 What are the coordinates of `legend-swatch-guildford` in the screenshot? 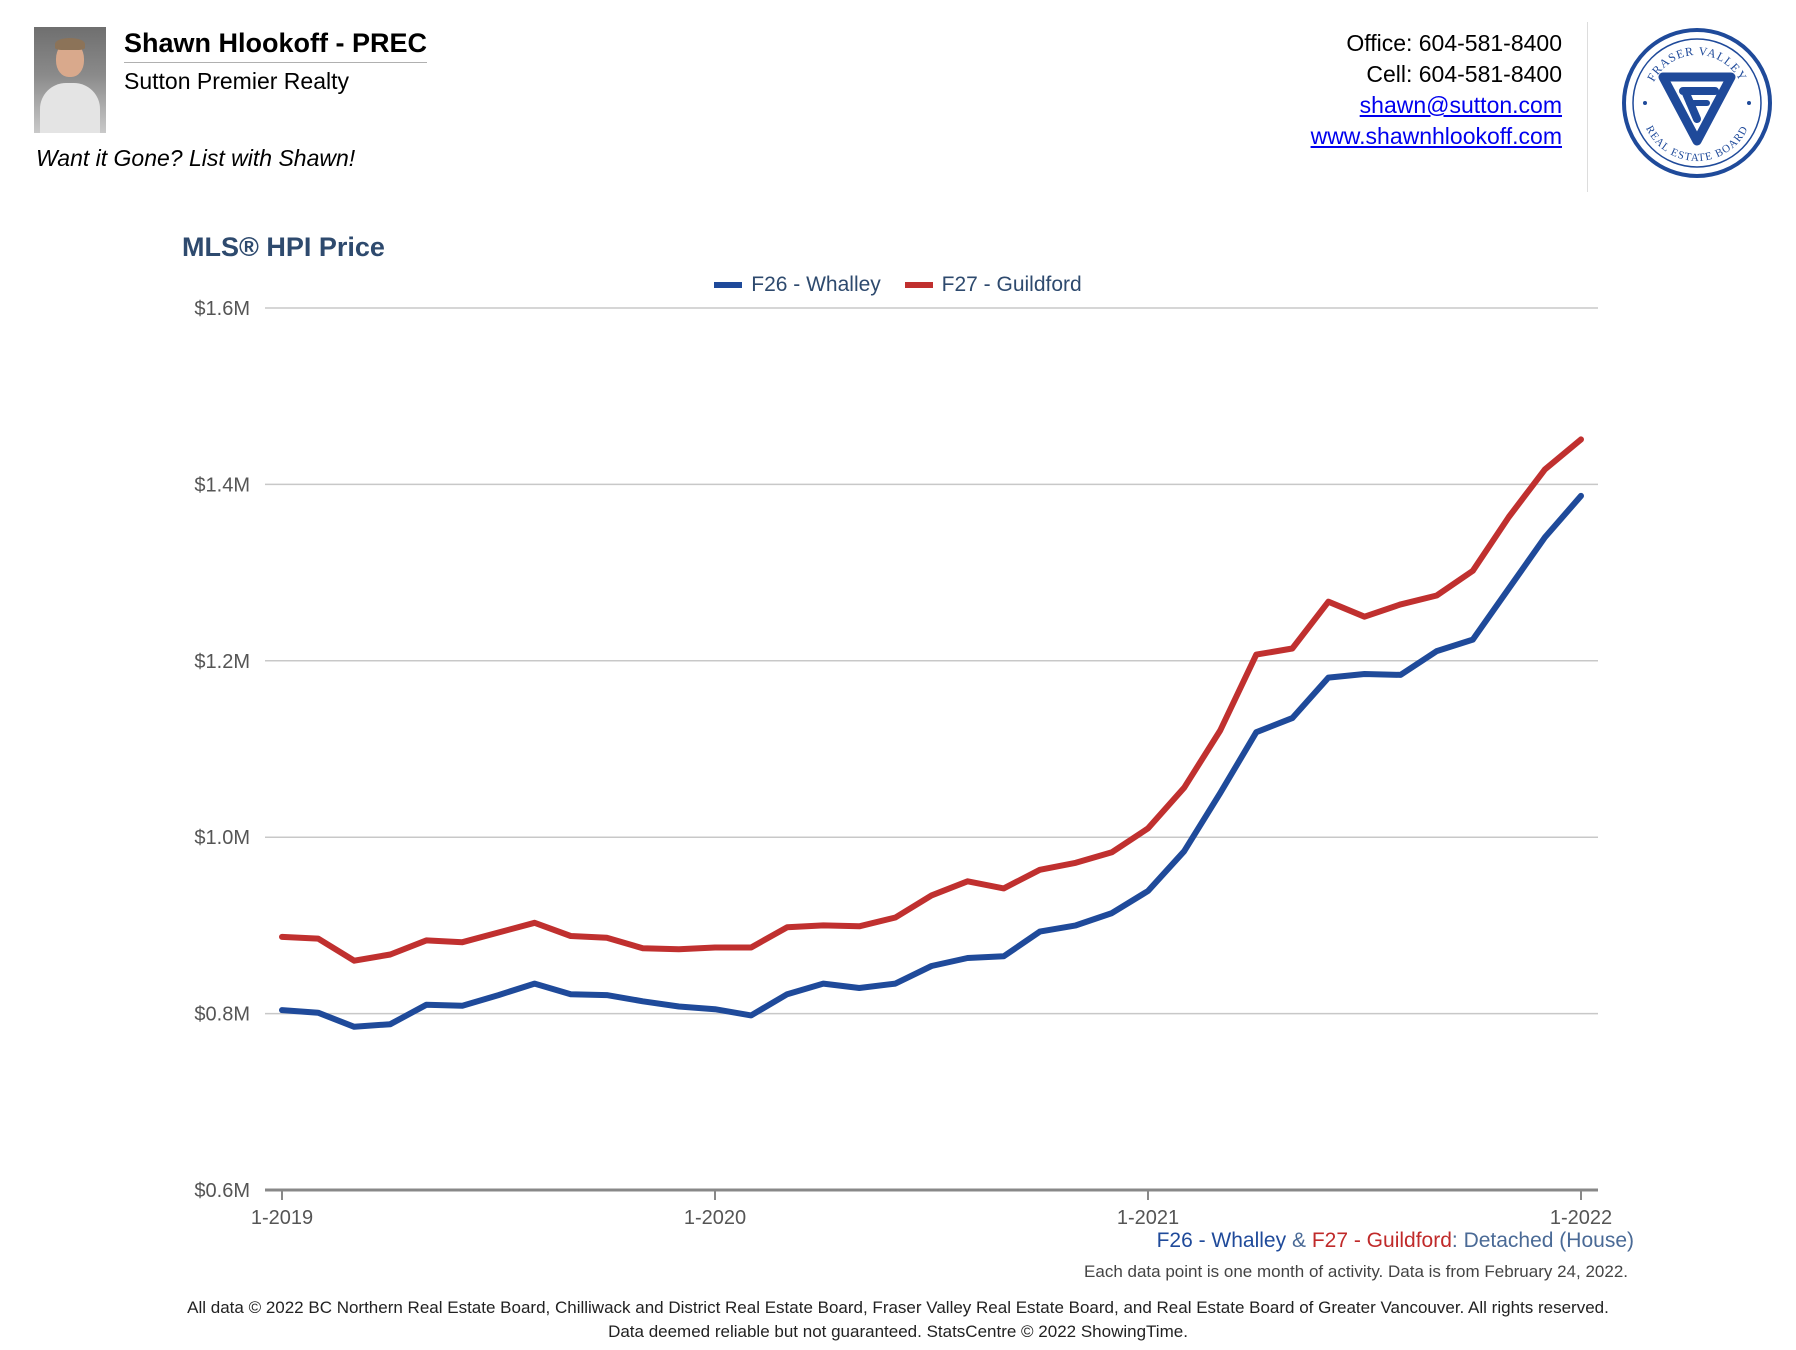 It's located at (918, 285).